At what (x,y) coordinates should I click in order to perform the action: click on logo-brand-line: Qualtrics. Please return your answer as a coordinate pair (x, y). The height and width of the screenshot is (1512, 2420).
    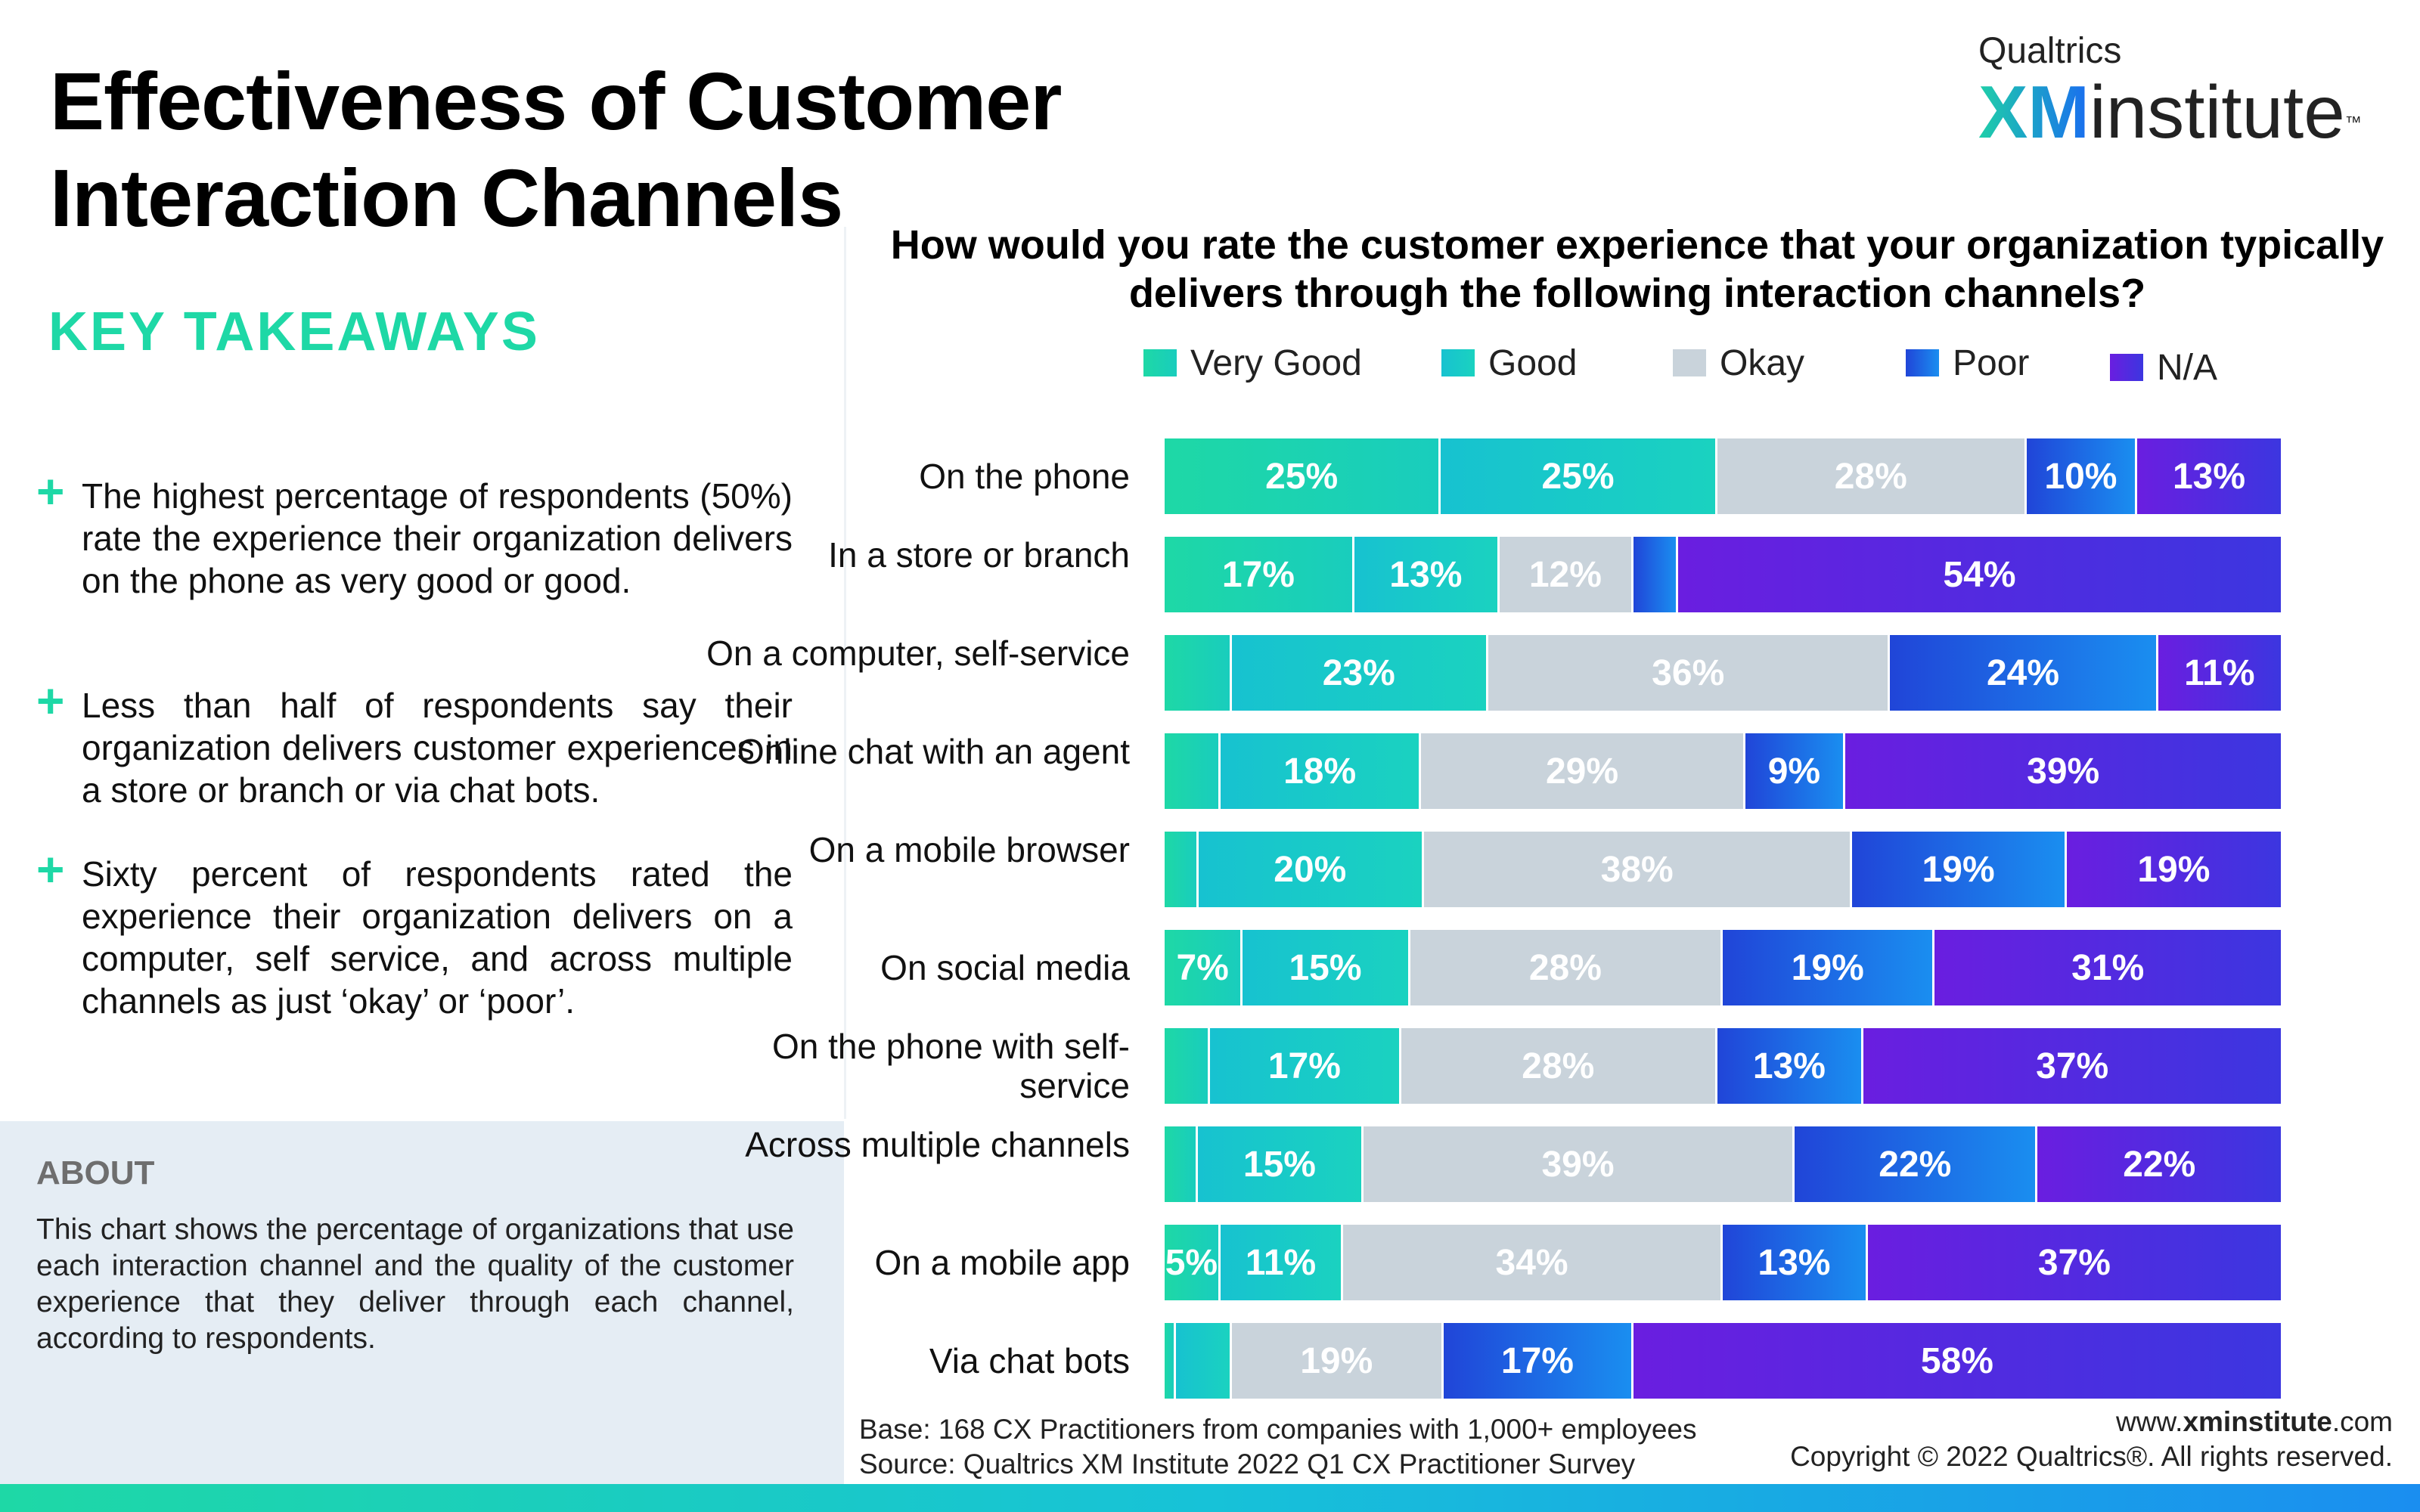
    Looking at the image, I should click on (2050, 51).